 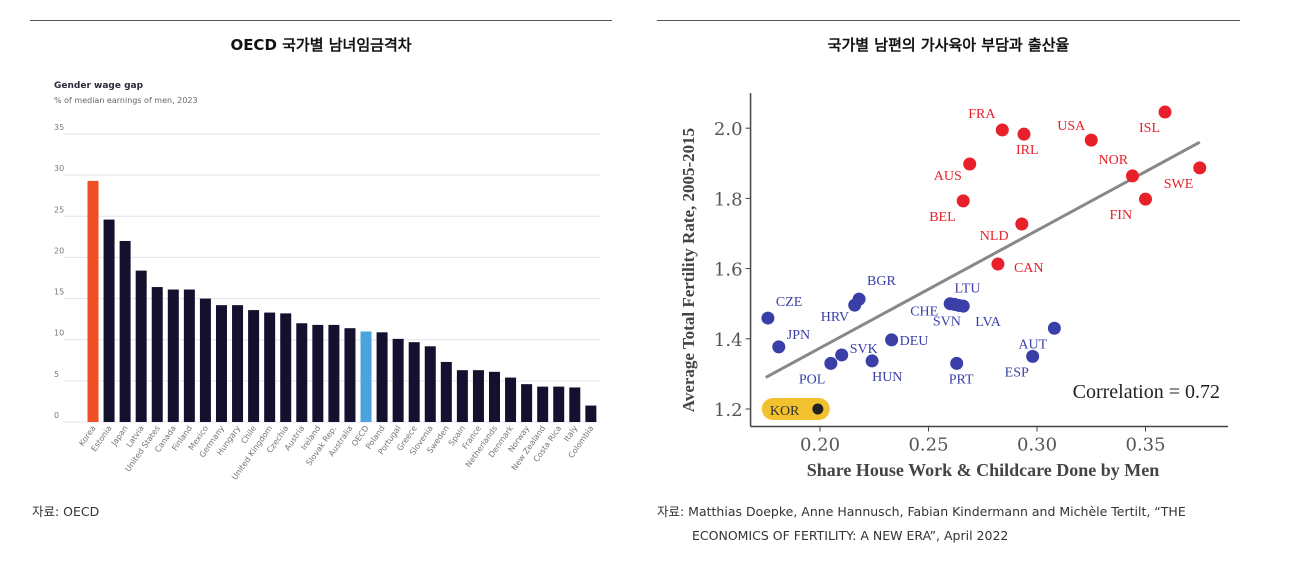 I want to click on point-label: AUS, so click(x=948, y=176).